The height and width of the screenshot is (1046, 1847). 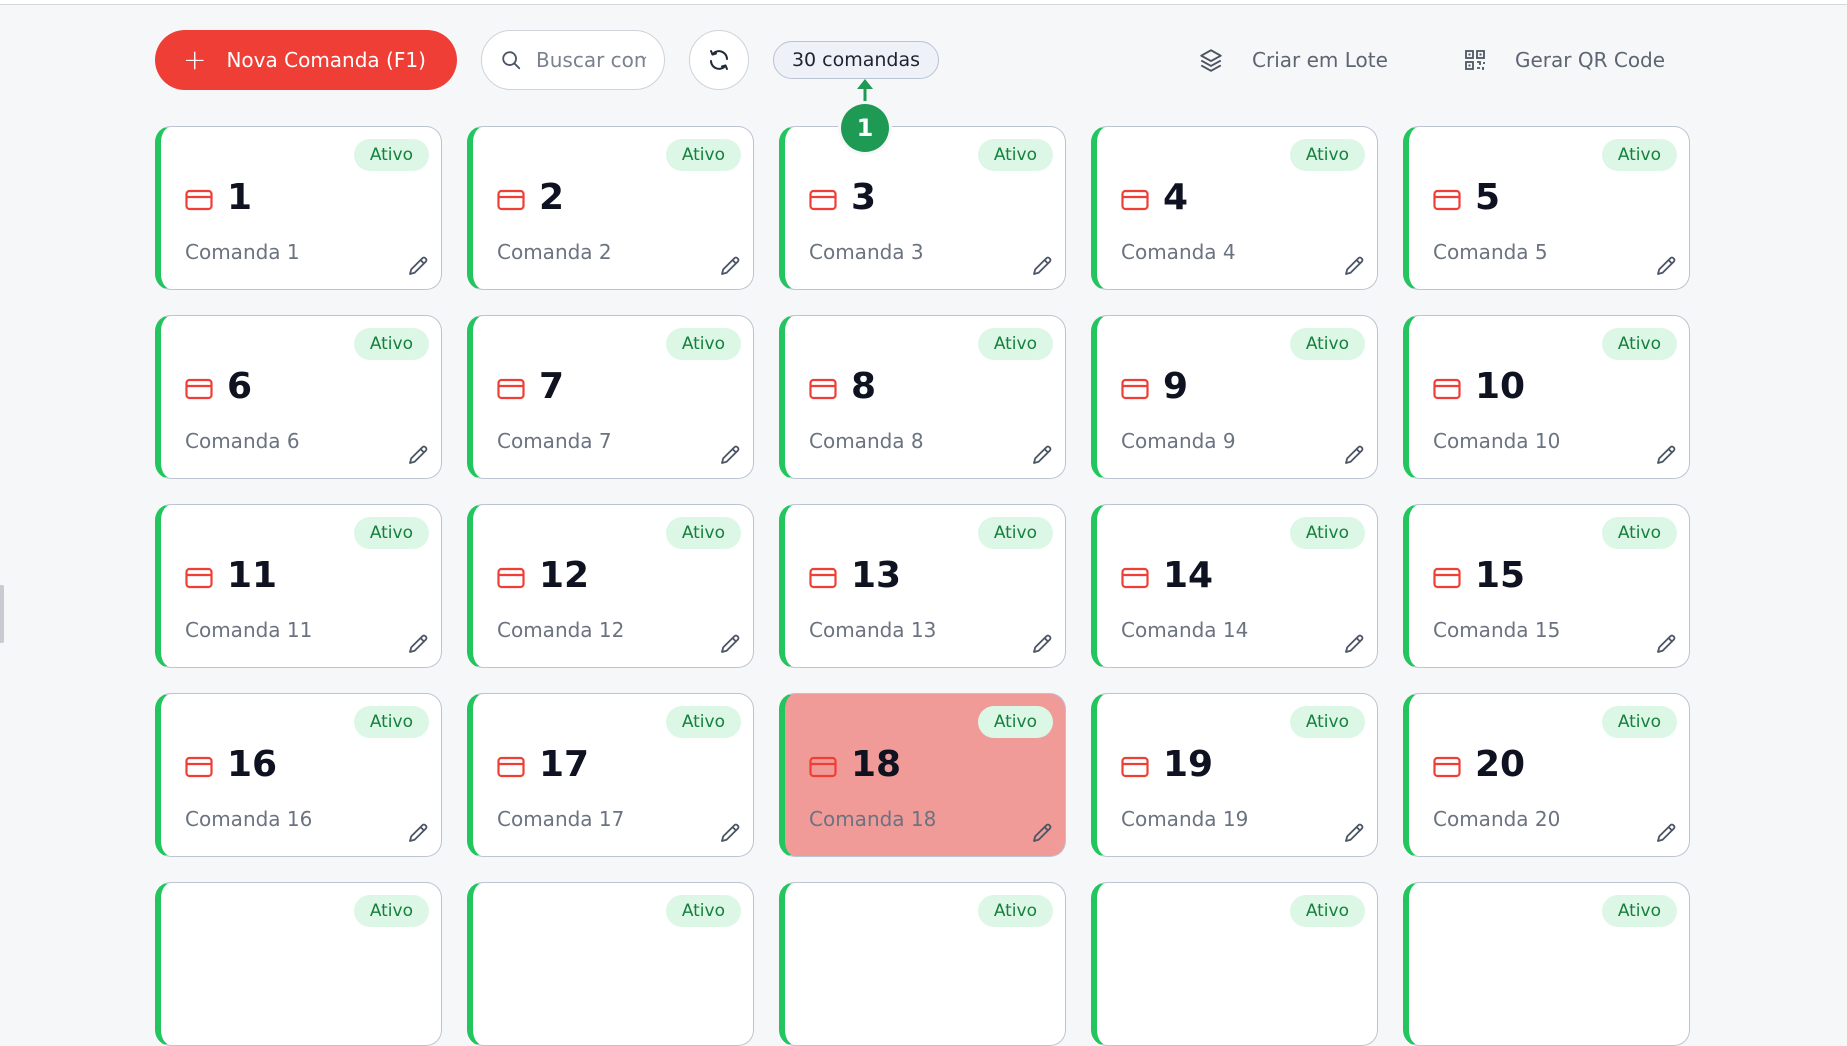 What do you see at coordinates (1490, 252) in the screenshot?
I see `comanda-name: Comanda 5` at bounding box center [1490, 252].